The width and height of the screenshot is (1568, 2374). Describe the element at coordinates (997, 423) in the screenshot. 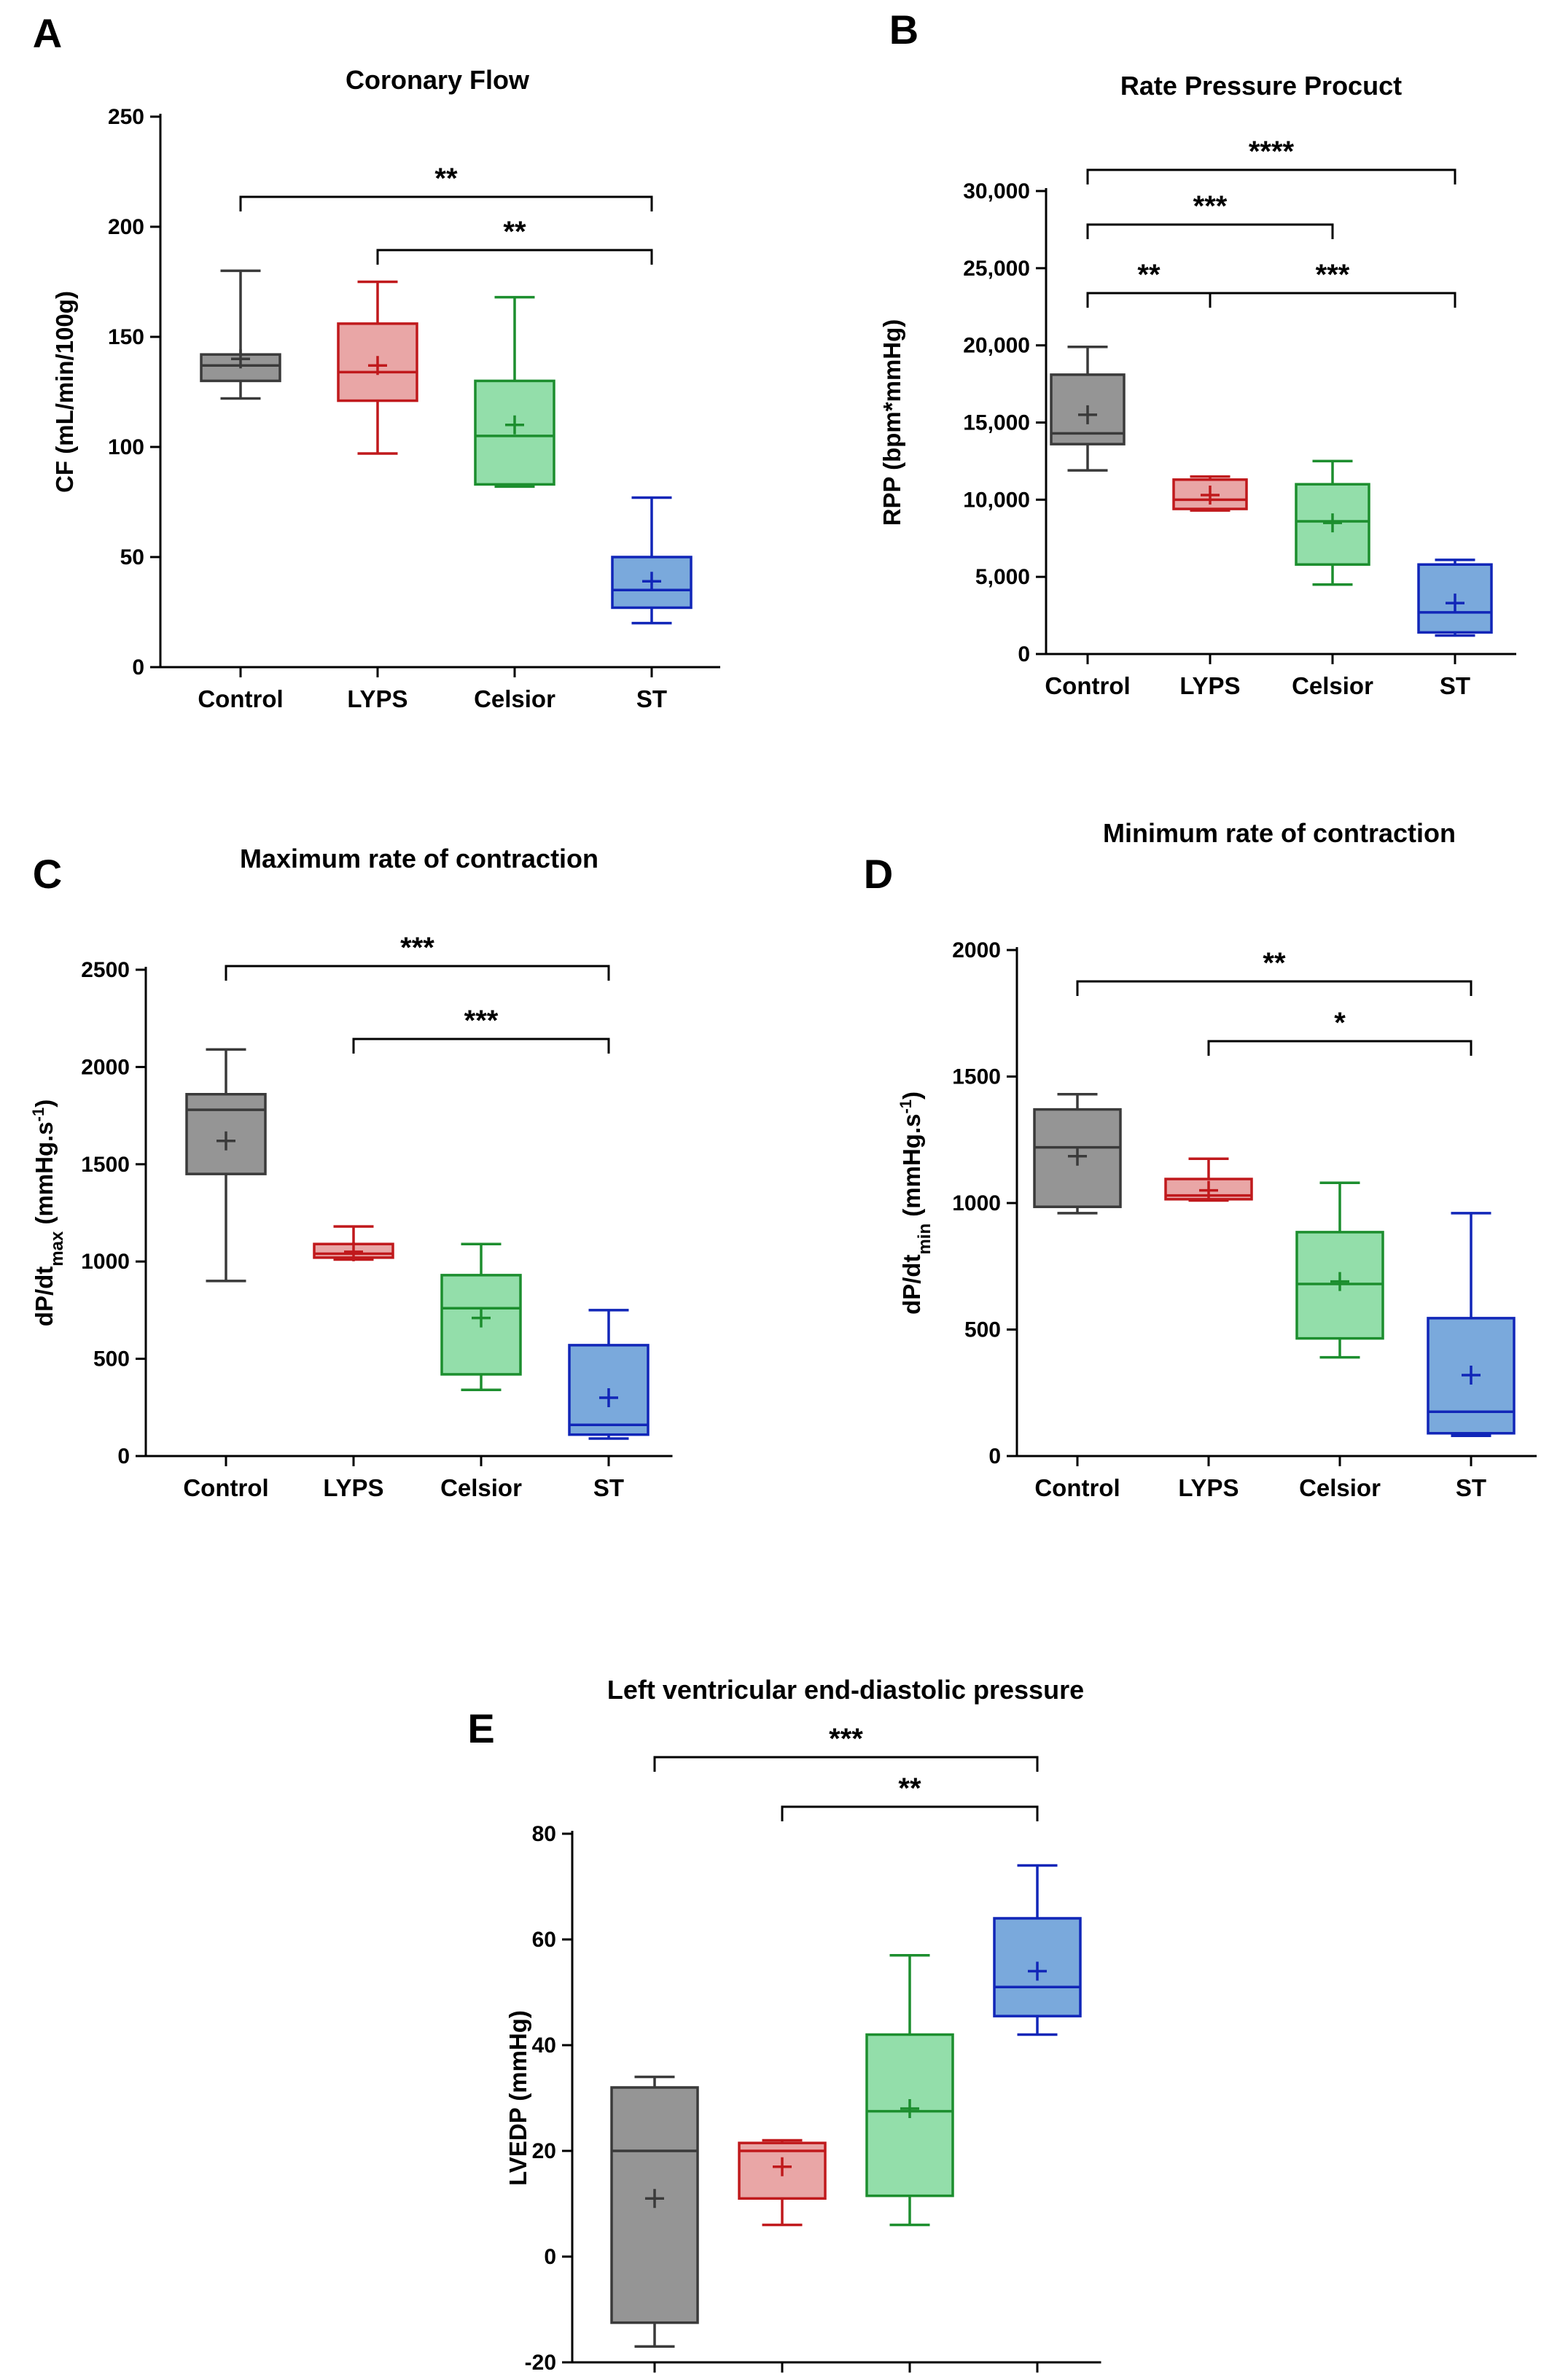

I see `y-tick-label: 15,000` at that location.